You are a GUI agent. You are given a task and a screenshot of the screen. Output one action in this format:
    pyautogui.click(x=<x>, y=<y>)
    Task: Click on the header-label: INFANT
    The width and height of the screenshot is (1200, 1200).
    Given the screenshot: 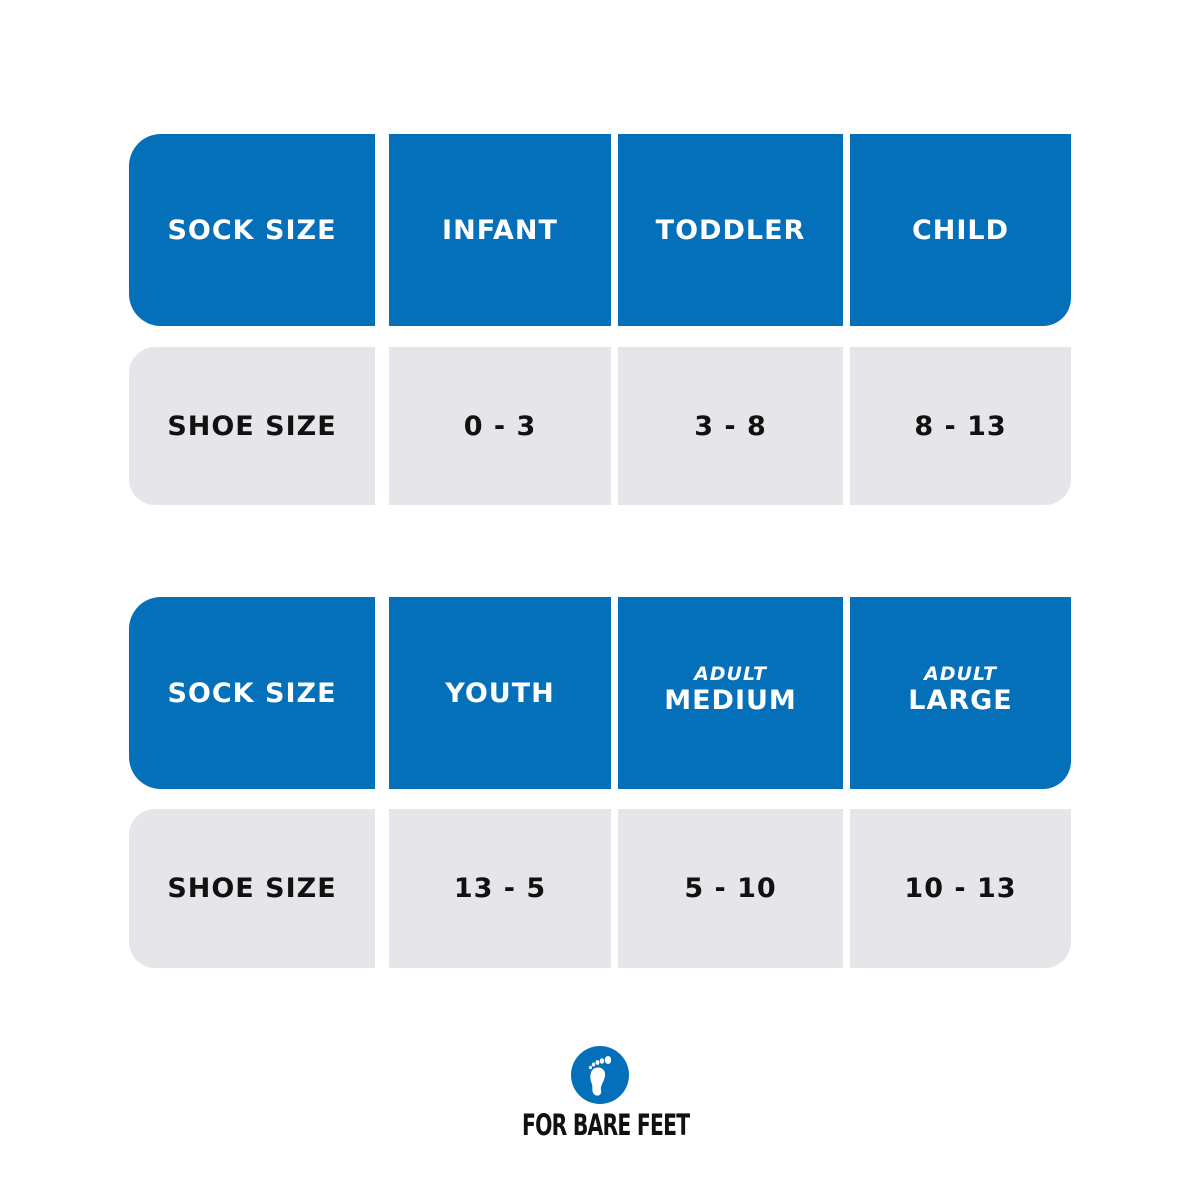 What is the action you would take?
    pyautogui.click(x=500, y=230)
    